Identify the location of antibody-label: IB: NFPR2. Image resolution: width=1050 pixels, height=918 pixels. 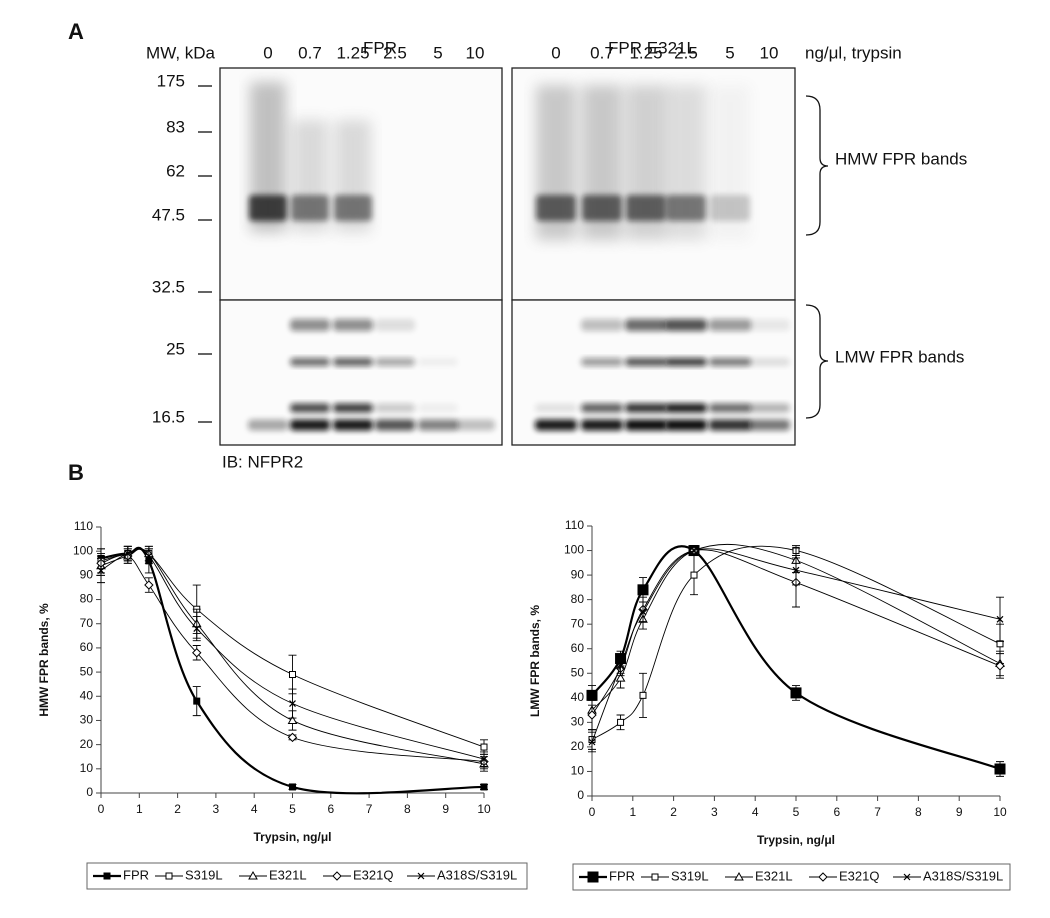
(262, 461).